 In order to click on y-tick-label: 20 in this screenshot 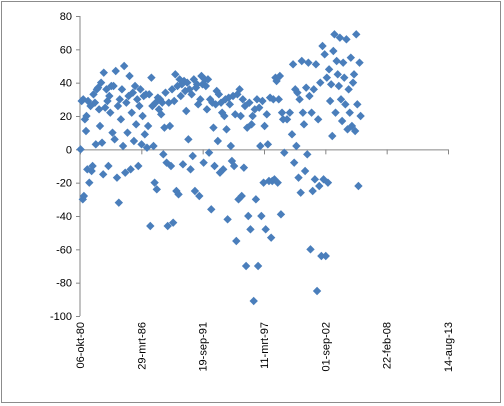, I will do `click(66, 117)`.